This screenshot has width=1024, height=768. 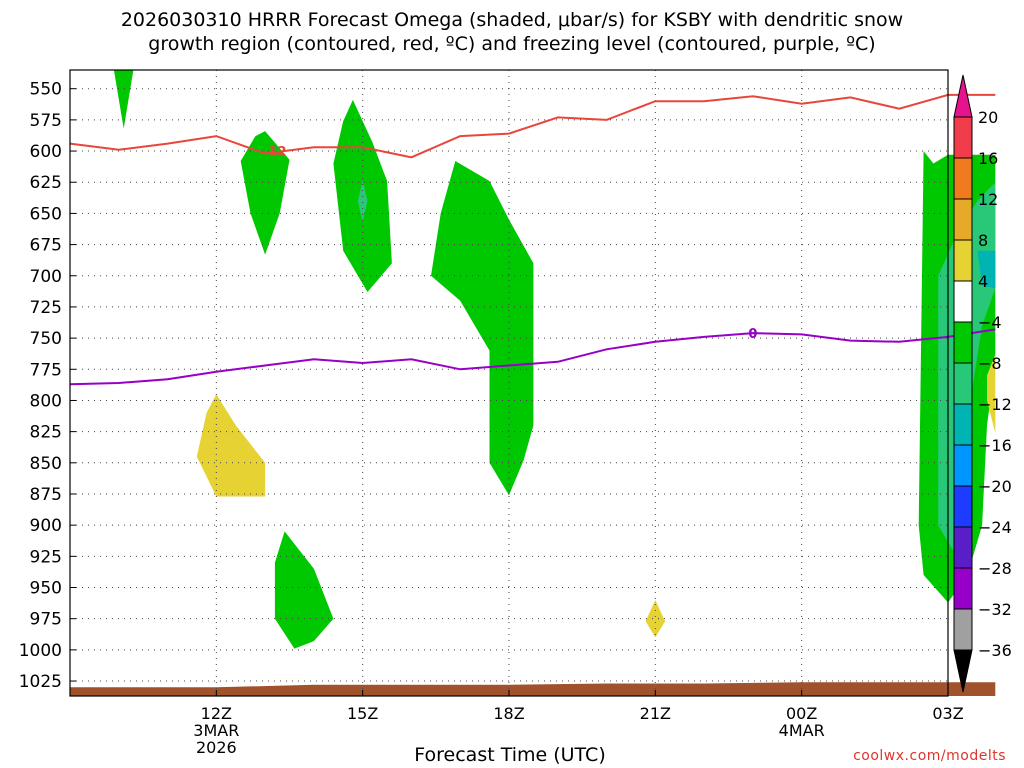 I want to click on colorbar-label-4: 4, so click(x=983, y=281).